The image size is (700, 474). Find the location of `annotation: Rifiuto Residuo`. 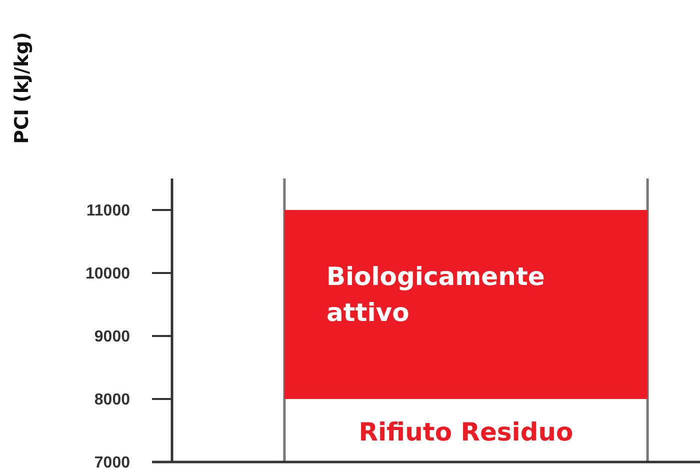

annotation: Rifiuto Residuo is located at coordinates (466, 432).